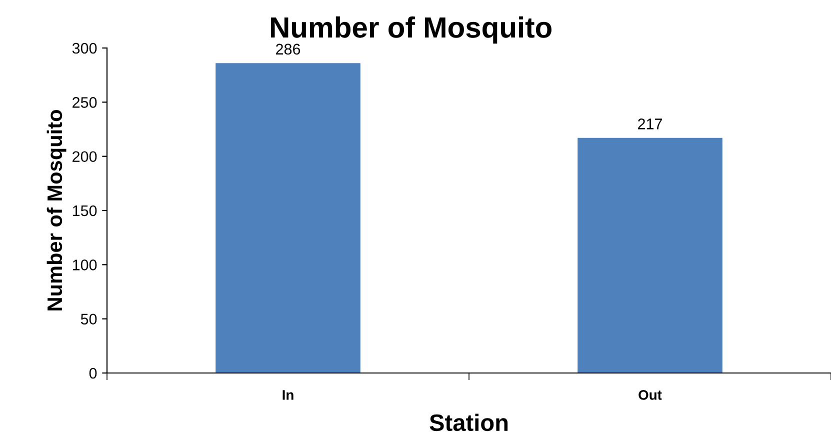 This screenshot has width=831, height=441. What do you see at coordinates (84, 102) in the screenshot?
I see `y-tick-label: 250` at bounding box center [84, 102].